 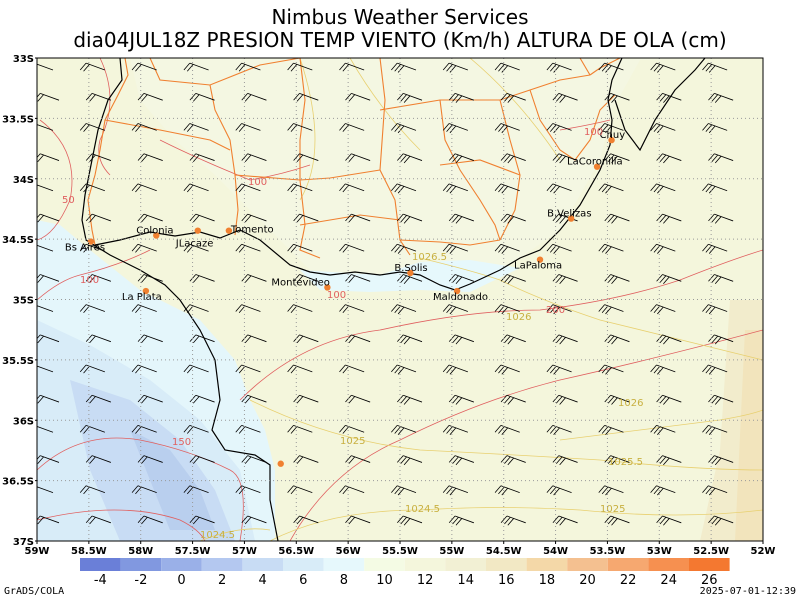 I want to click on lon-label: 53W, so click(x=659, y=551).